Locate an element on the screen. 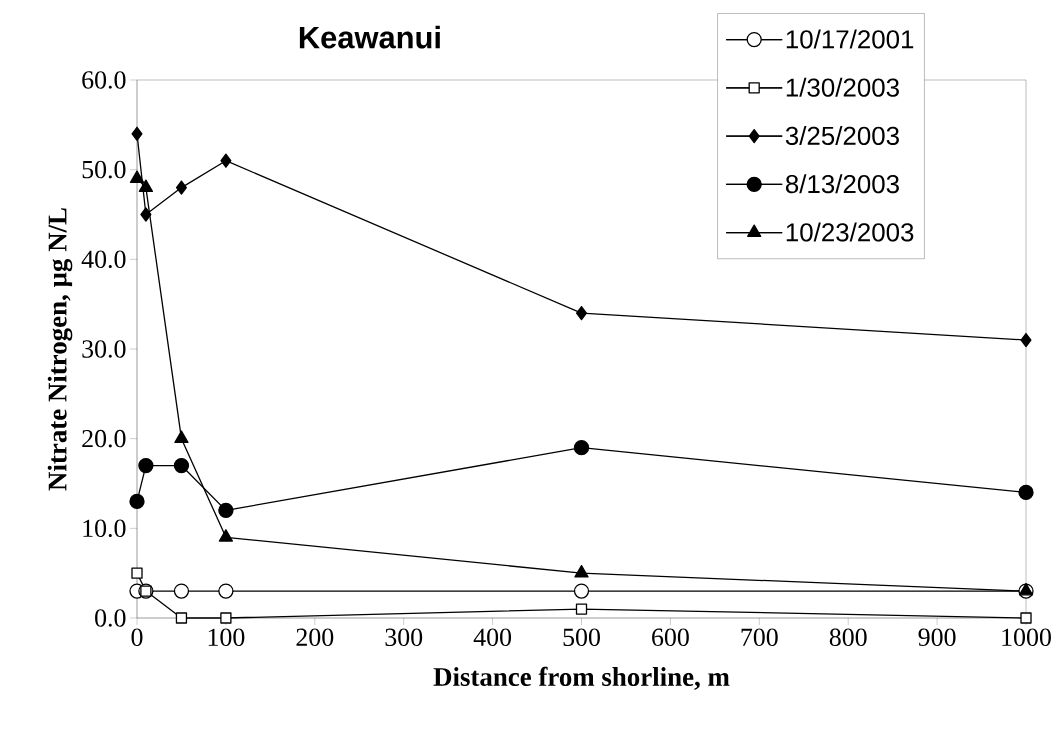 The height and width of the screenshot is (738, 1064). x-tick-label: 900 is located at coordinates (937, 637).